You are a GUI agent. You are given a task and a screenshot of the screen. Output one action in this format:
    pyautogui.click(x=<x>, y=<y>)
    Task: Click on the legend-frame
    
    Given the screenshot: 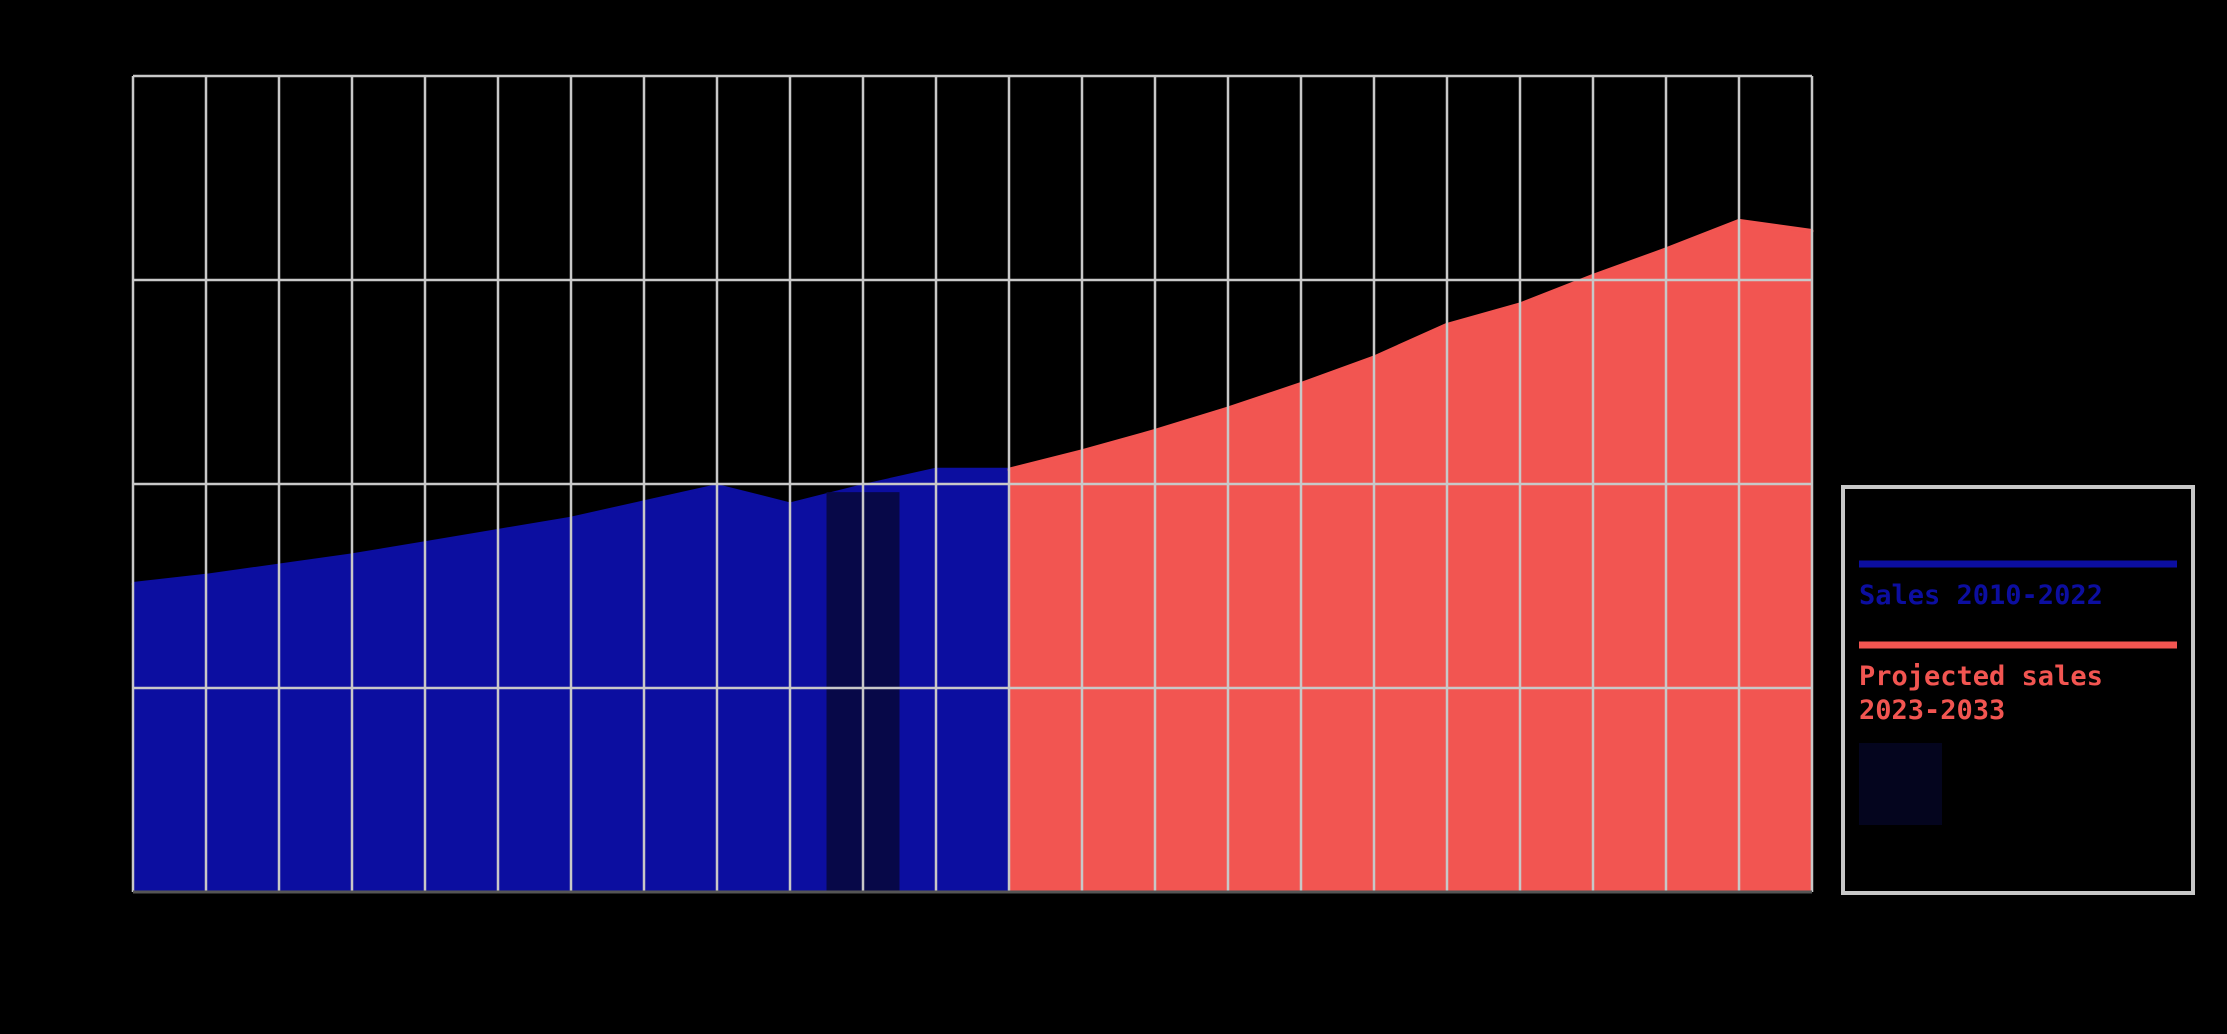 What is the action you would take?
    pyautogui.click(x=2018, y=690)
    